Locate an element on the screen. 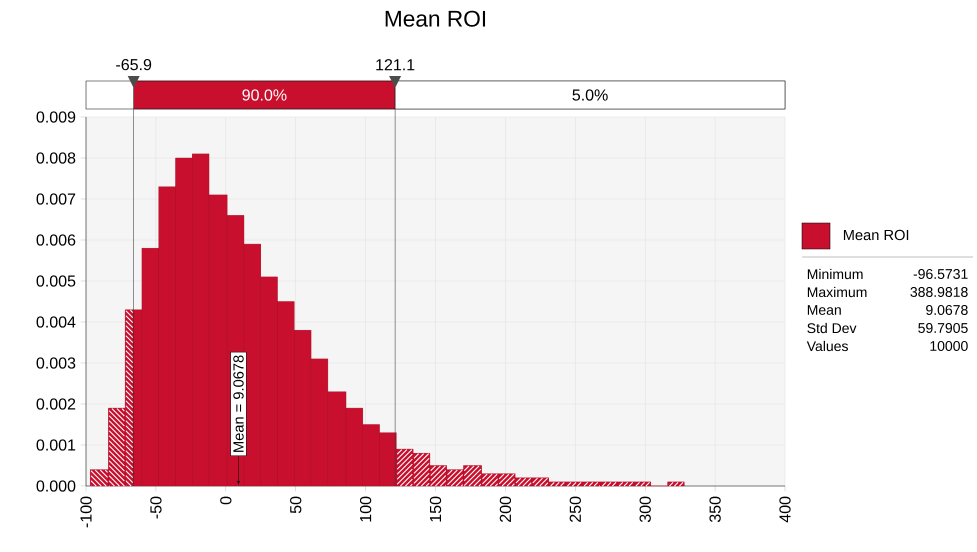 This screenshot has height=552, width=977. y-tick-label: 0.006 is located at coordinates (56, 240).